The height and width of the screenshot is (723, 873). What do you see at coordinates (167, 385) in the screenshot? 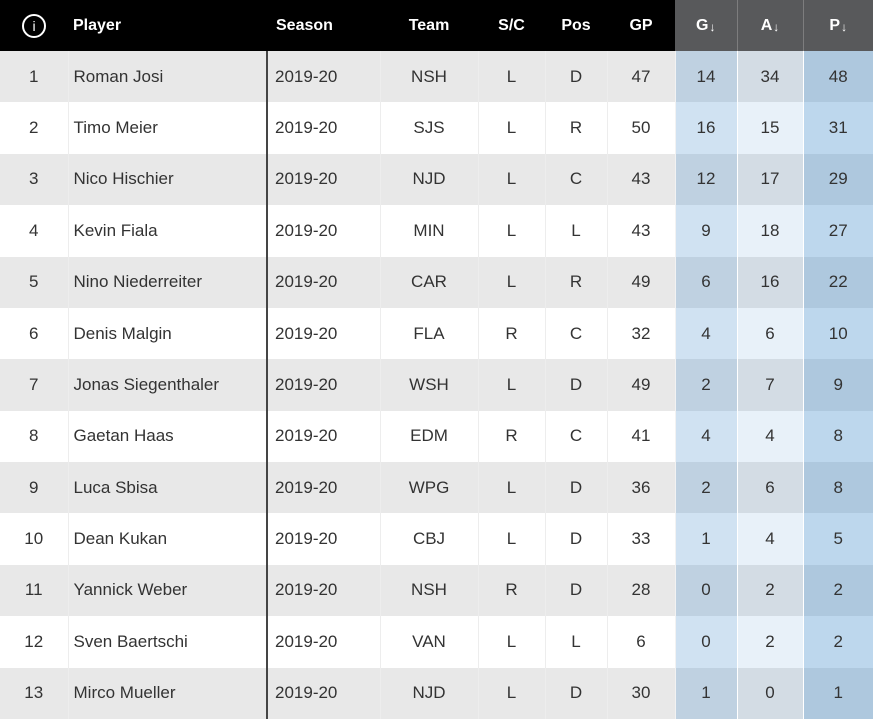
I see `cell-player: Jonas Siegenthaler` at bounding box center [167, 385].